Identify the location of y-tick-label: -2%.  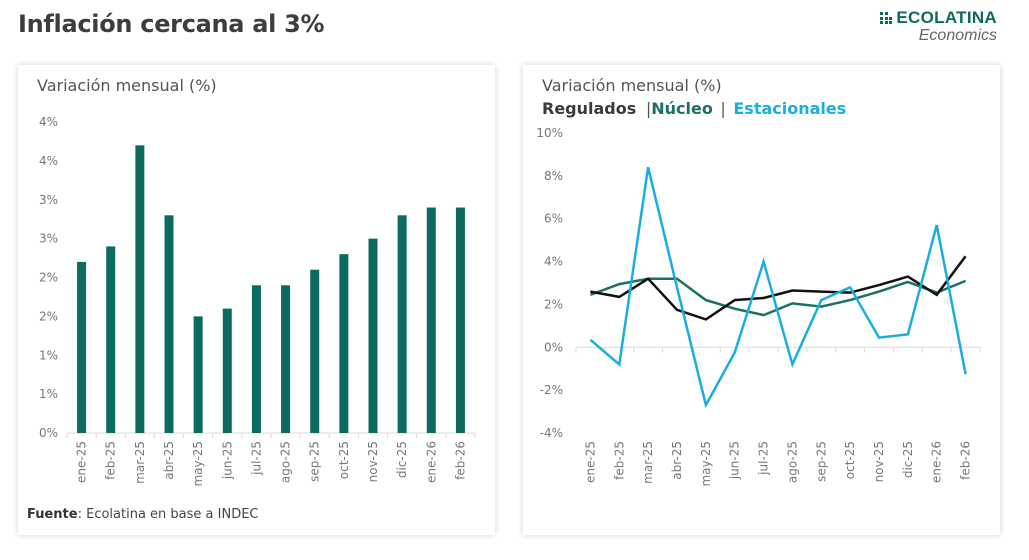
(551, 390).